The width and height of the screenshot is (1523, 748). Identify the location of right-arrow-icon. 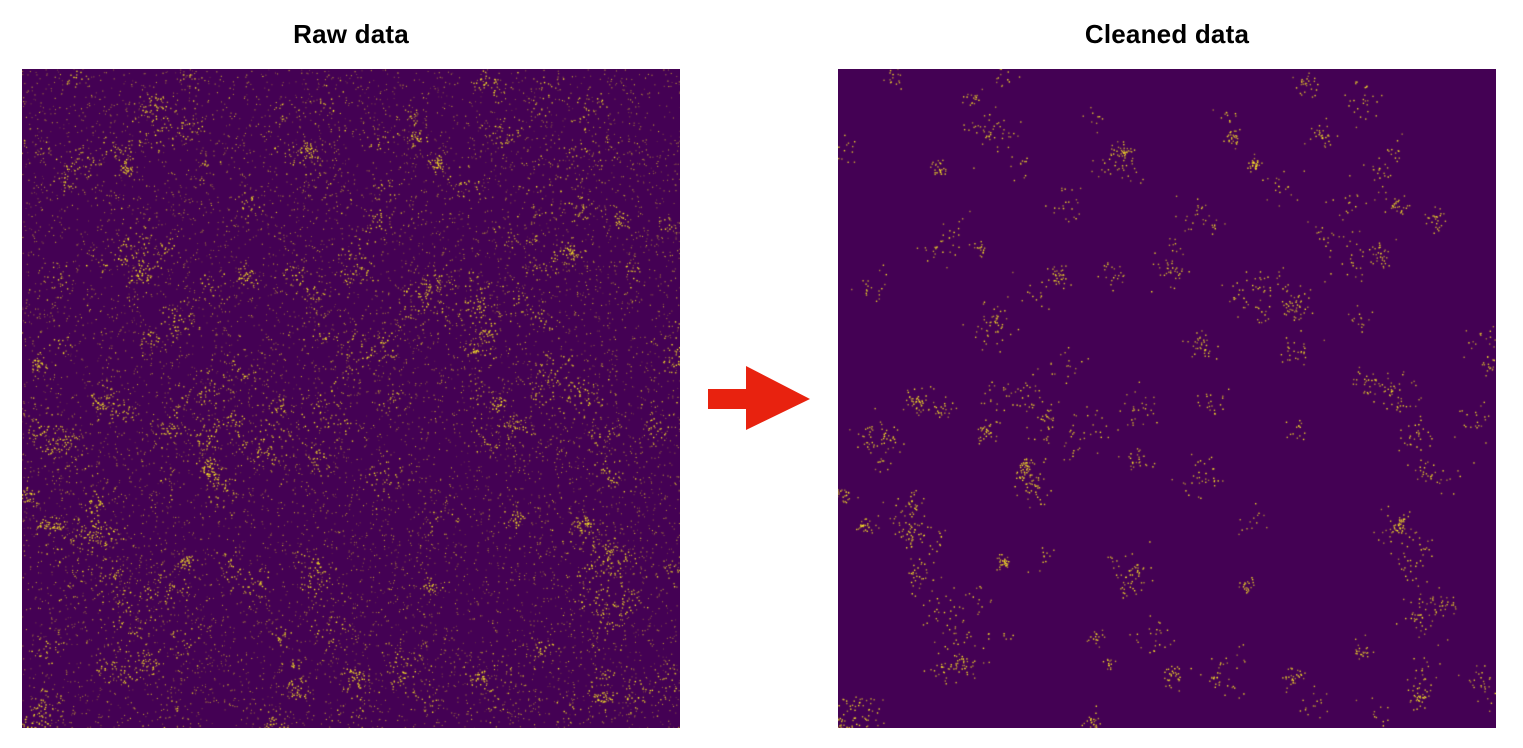
(759, 398).